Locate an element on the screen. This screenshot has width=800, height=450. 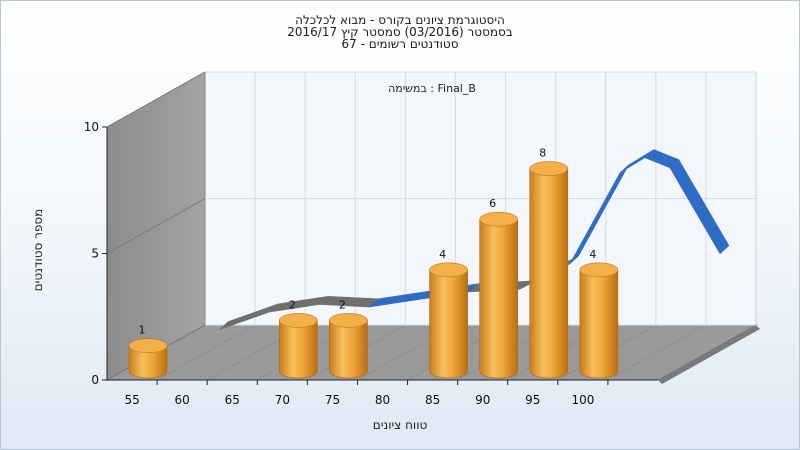
x-tick-label: 90 is located at coordinates (482, 400).